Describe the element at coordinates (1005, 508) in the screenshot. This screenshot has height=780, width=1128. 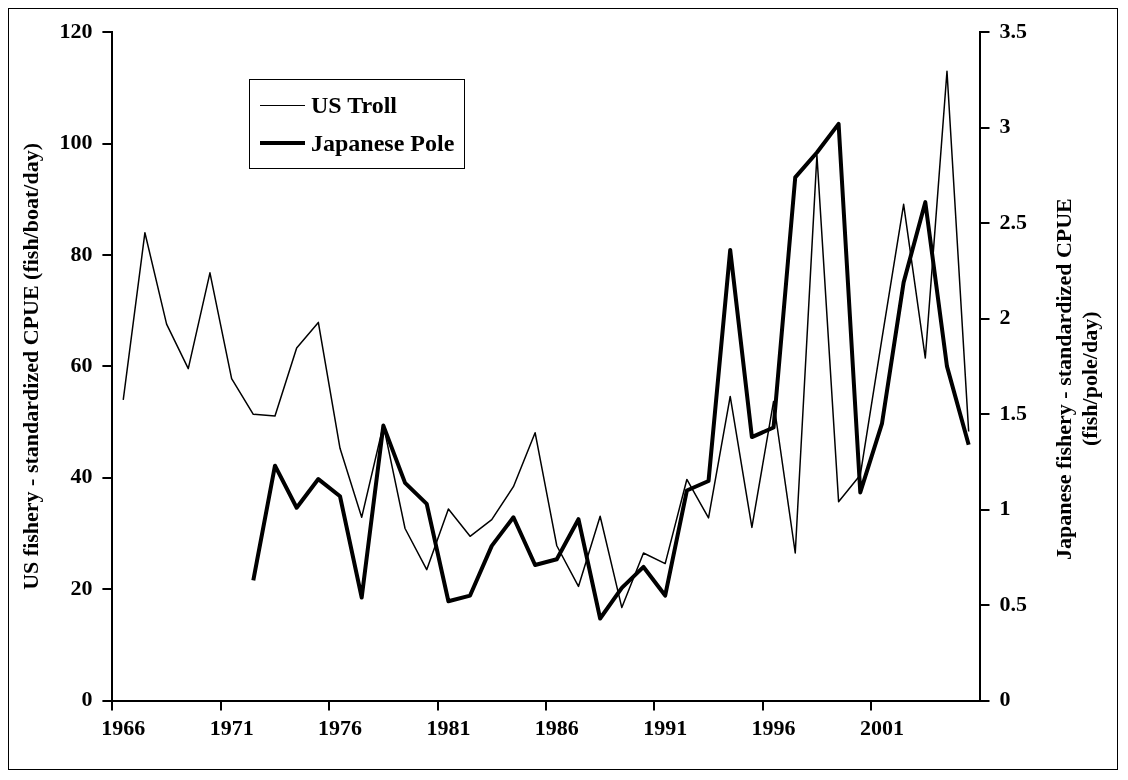
I see `y2-tick-label: 1` at that location.